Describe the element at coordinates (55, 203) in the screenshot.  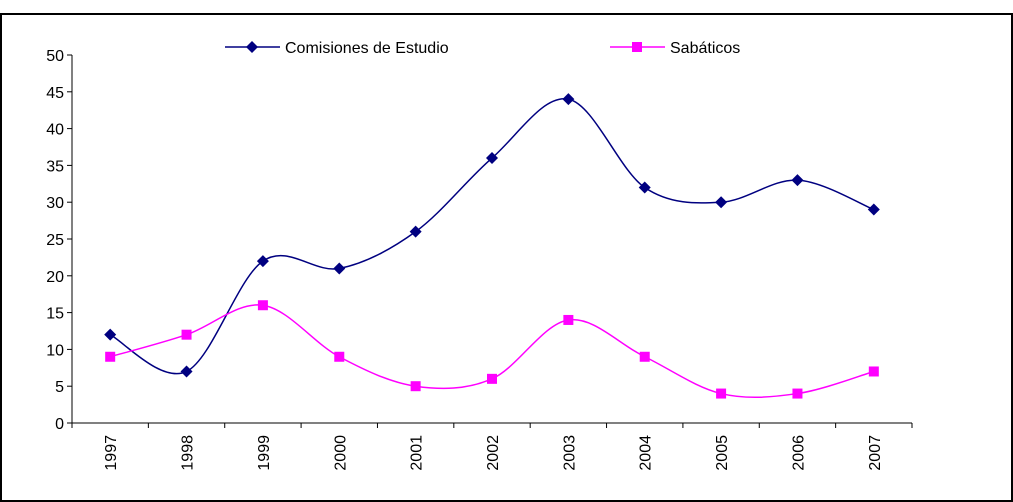
I see `y-tick-label: 30` at that location.